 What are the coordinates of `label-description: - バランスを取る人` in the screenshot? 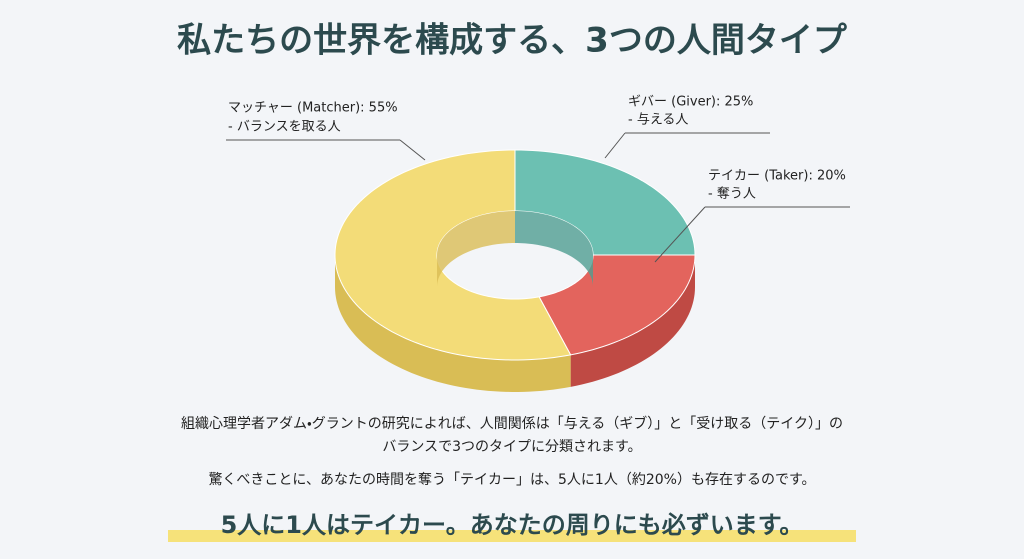 It's located at (284, 127).